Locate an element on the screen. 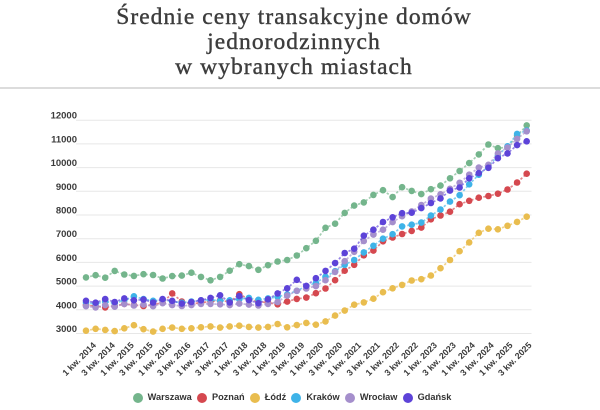 This screenshot has height=410, width=600. svg-text: 5000 is located at coordinates (66, 282).